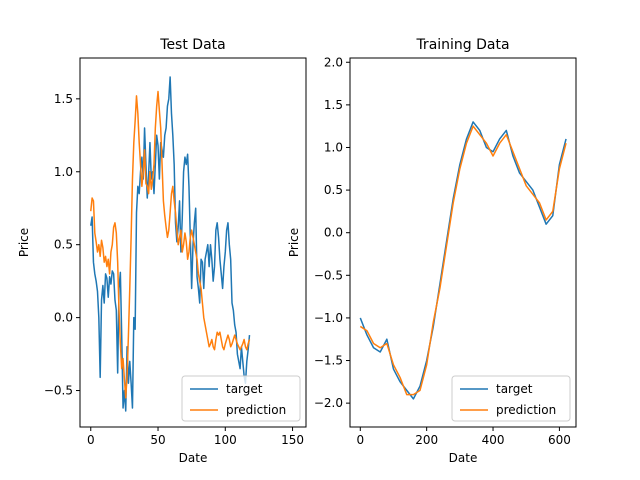  Describe the element at coordinates (225, 440) in the screenshot. I see `x-tick-label: 100` at that location.